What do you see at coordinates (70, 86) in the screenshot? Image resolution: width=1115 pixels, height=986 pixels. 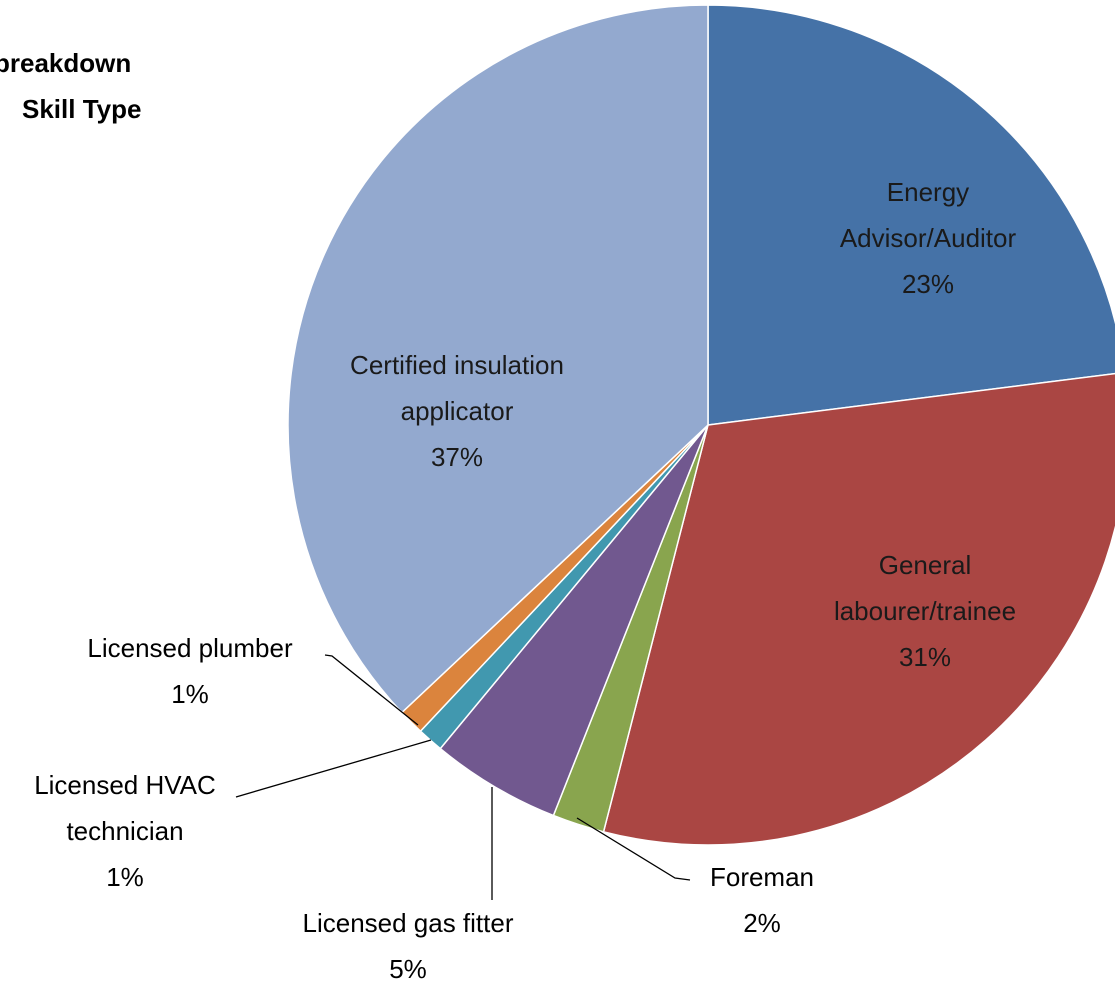 I see `chart-title: breakdown Skill Type` at bounding box center [70, 86].